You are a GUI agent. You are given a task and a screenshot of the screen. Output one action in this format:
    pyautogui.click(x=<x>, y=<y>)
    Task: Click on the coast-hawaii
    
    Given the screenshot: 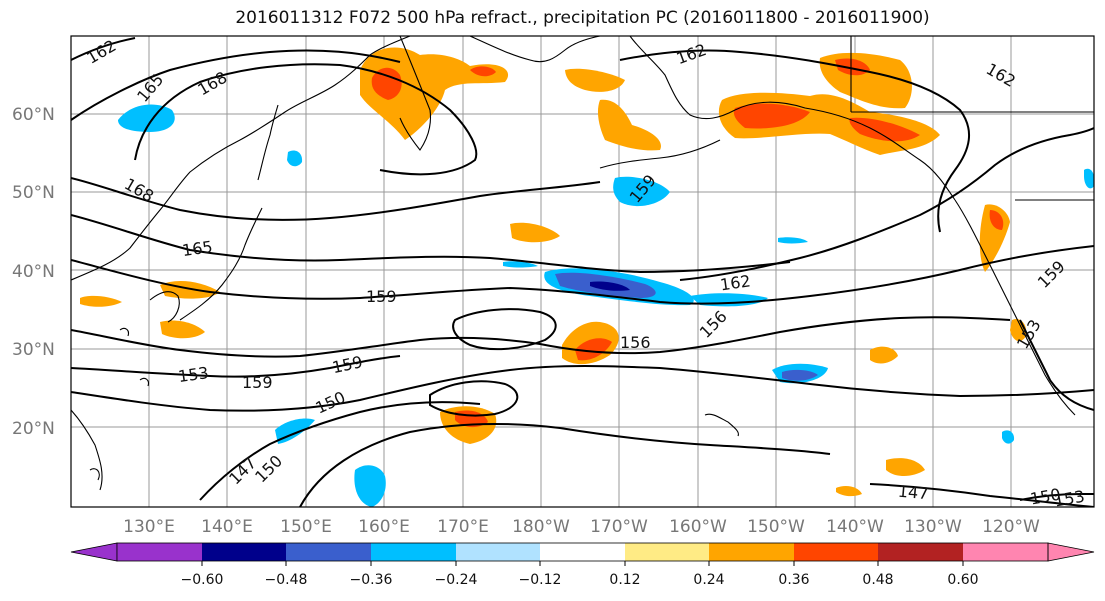 What is the action you would take?
    pyautogui.click(x=721, y=425)
    